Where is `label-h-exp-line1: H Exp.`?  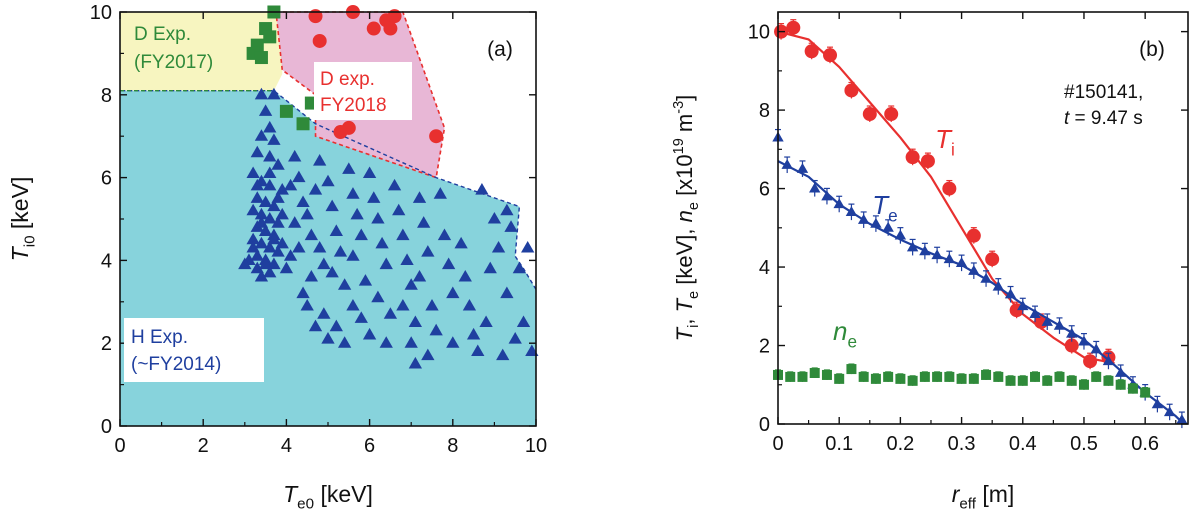
label-h-exp-line1: H Exp. is located at coordinates (159, 337).